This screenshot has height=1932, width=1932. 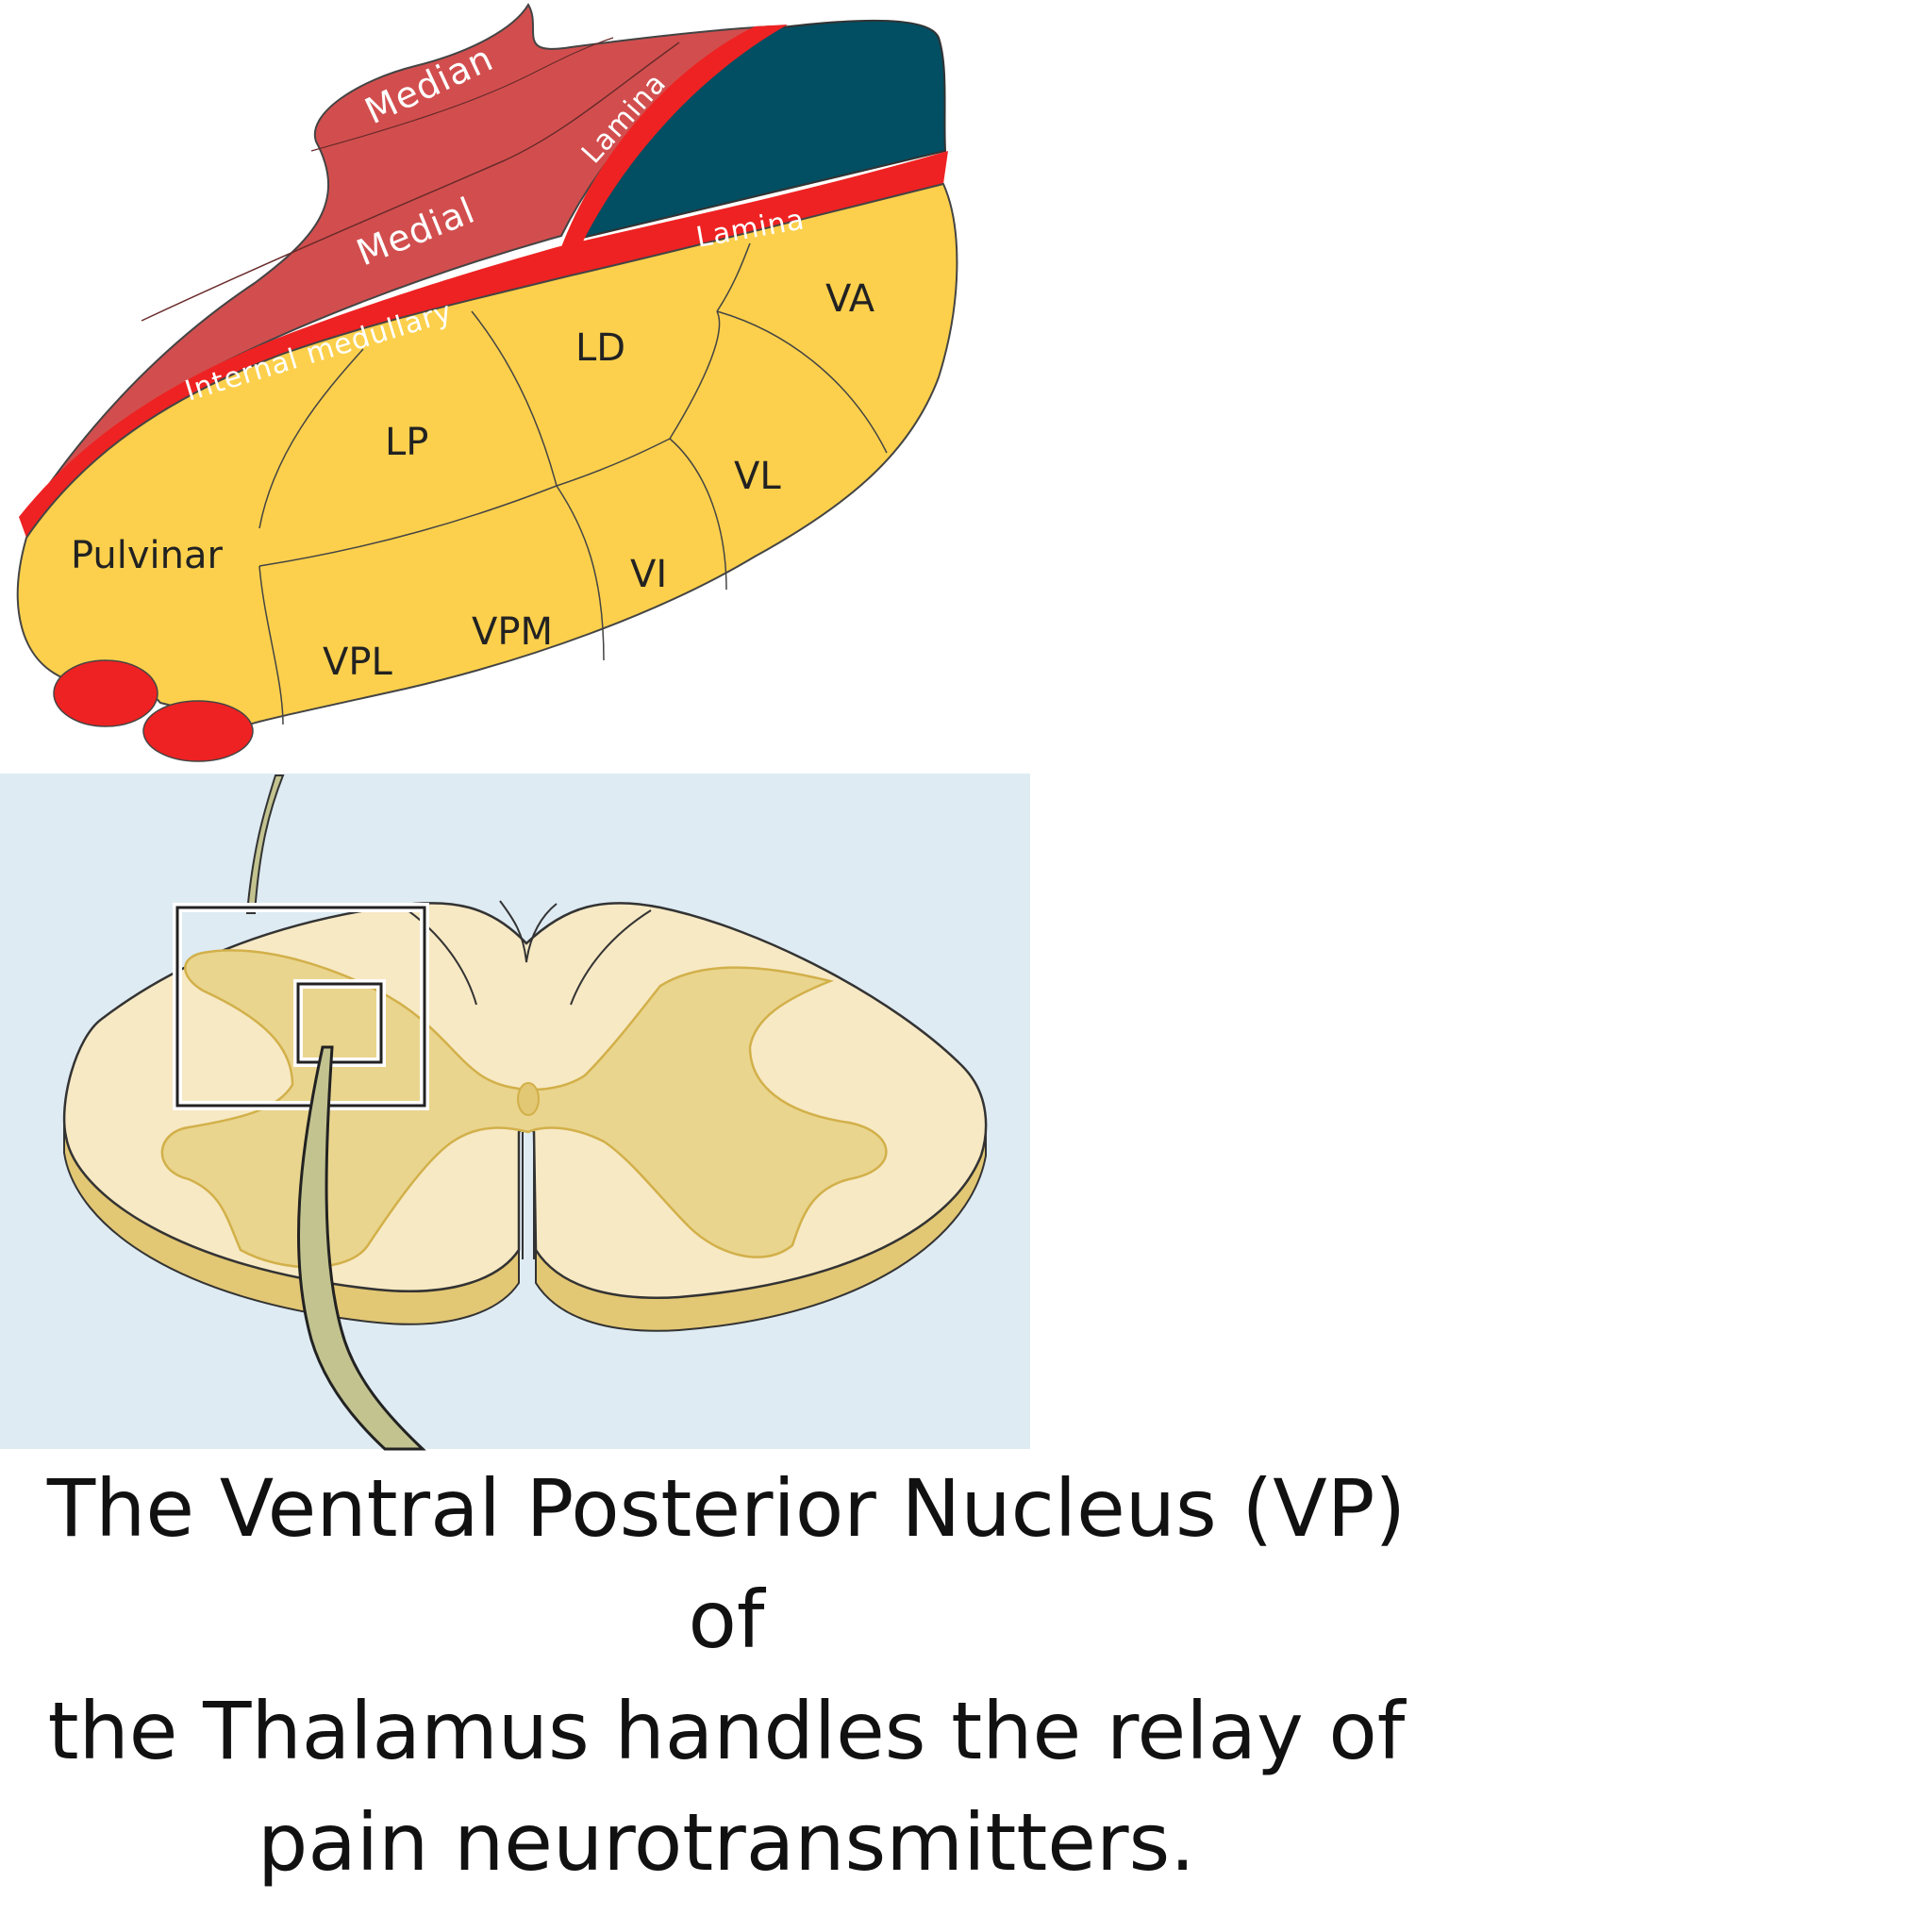 I want to click on median-divider, so click(x=462, y=94).